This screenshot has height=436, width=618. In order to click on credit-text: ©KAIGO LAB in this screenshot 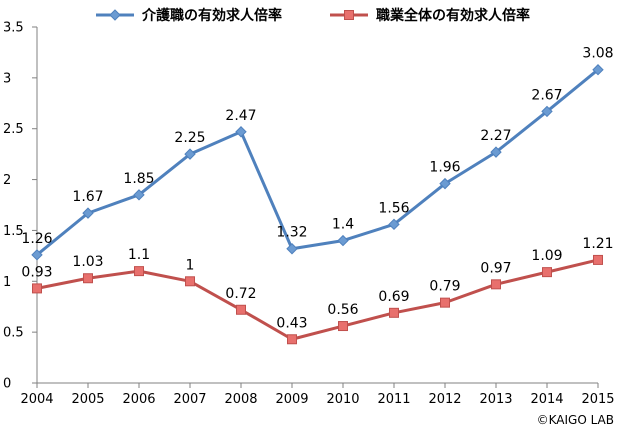, I will do `click(575, 420)`.